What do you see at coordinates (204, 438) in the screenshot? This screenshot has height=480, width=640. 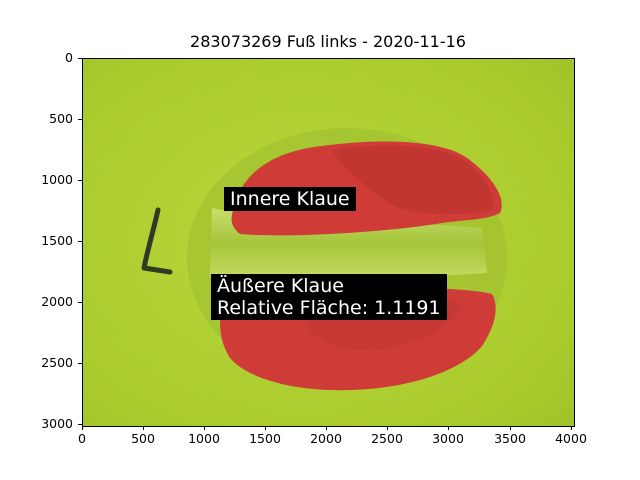 I see `x-tick-label: 1000` at bounding box center [204, 438].